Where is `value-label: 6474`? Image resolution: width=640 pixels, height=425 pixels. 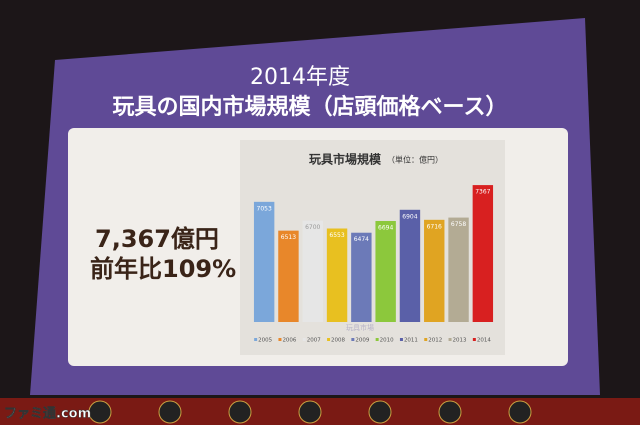 value-label: 6474 is located at coordinates (361, 239).